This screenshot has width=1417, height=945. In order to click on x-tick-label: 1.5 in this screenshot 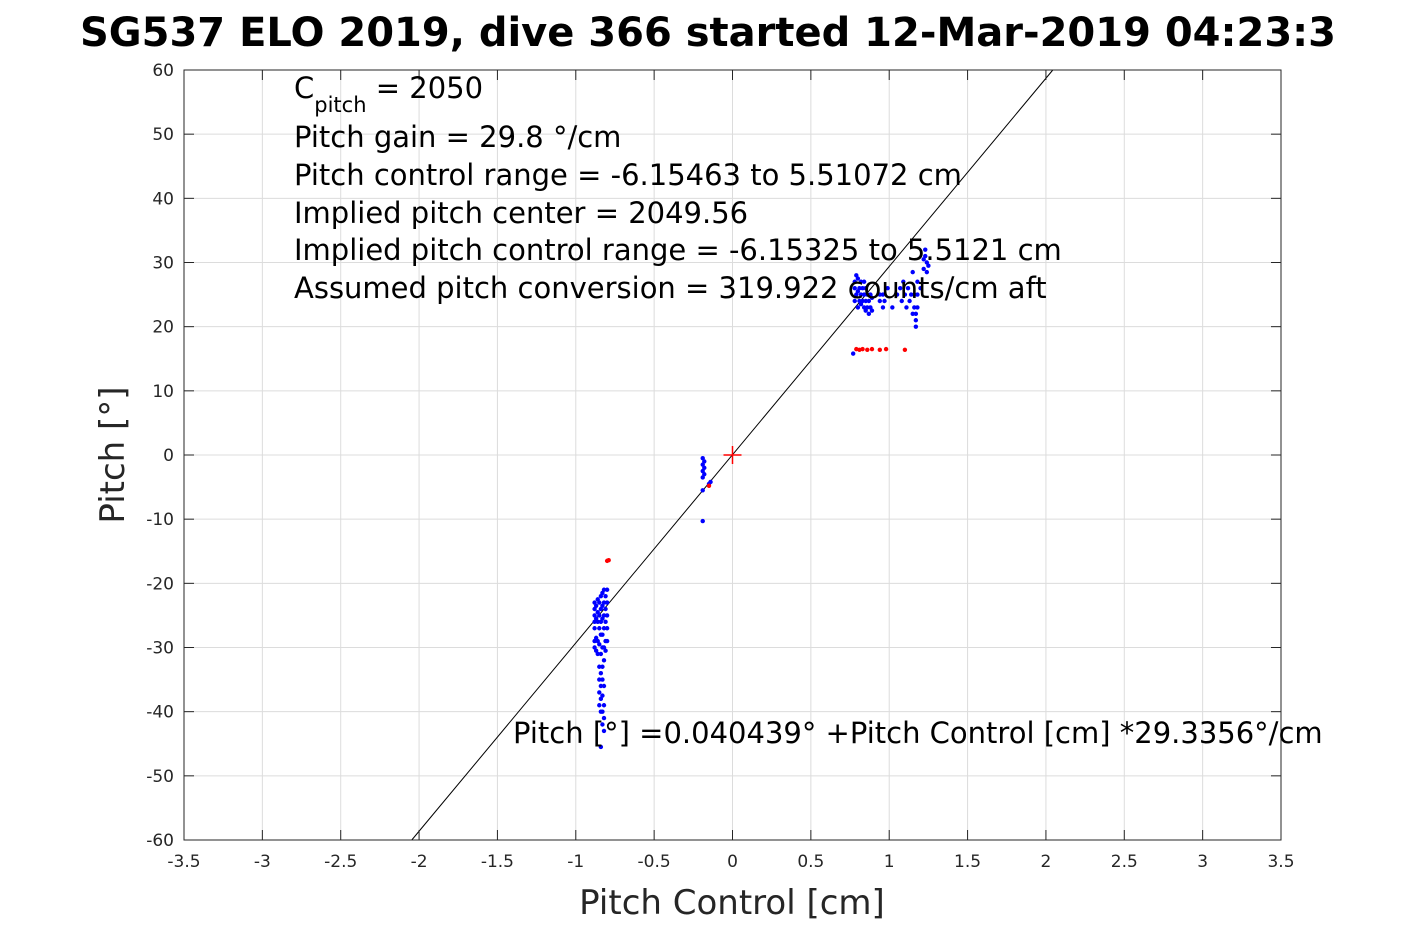, I will do `click(967, 862)`.